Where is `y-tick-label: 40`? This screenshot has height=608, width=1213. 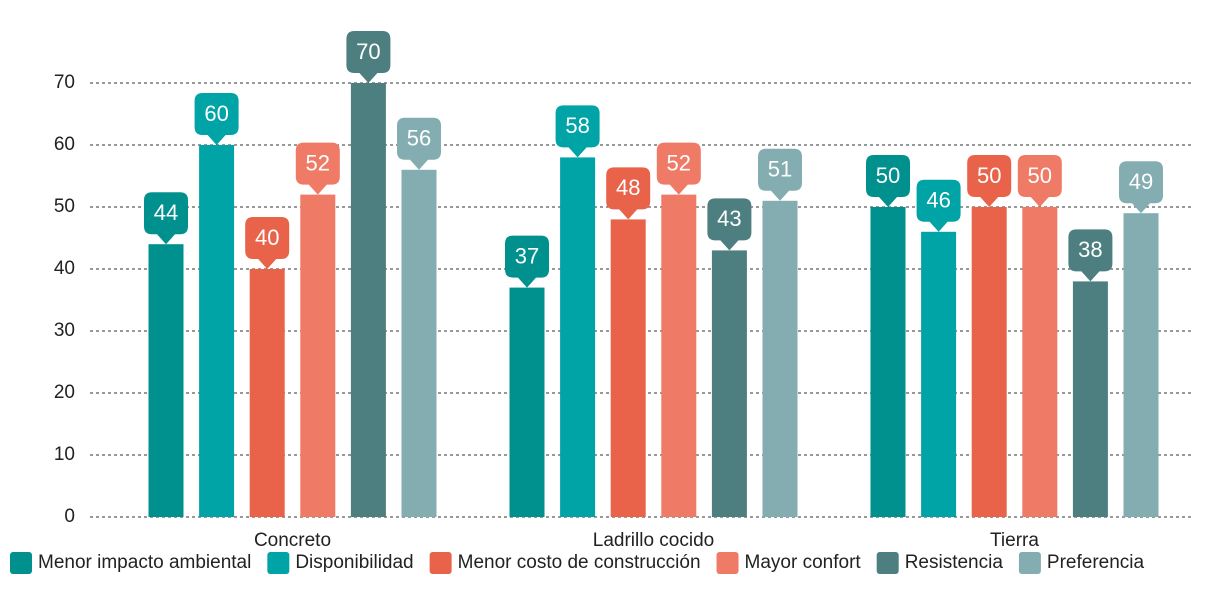 y-tick-label: 40 is located at coordinates (64, 268).